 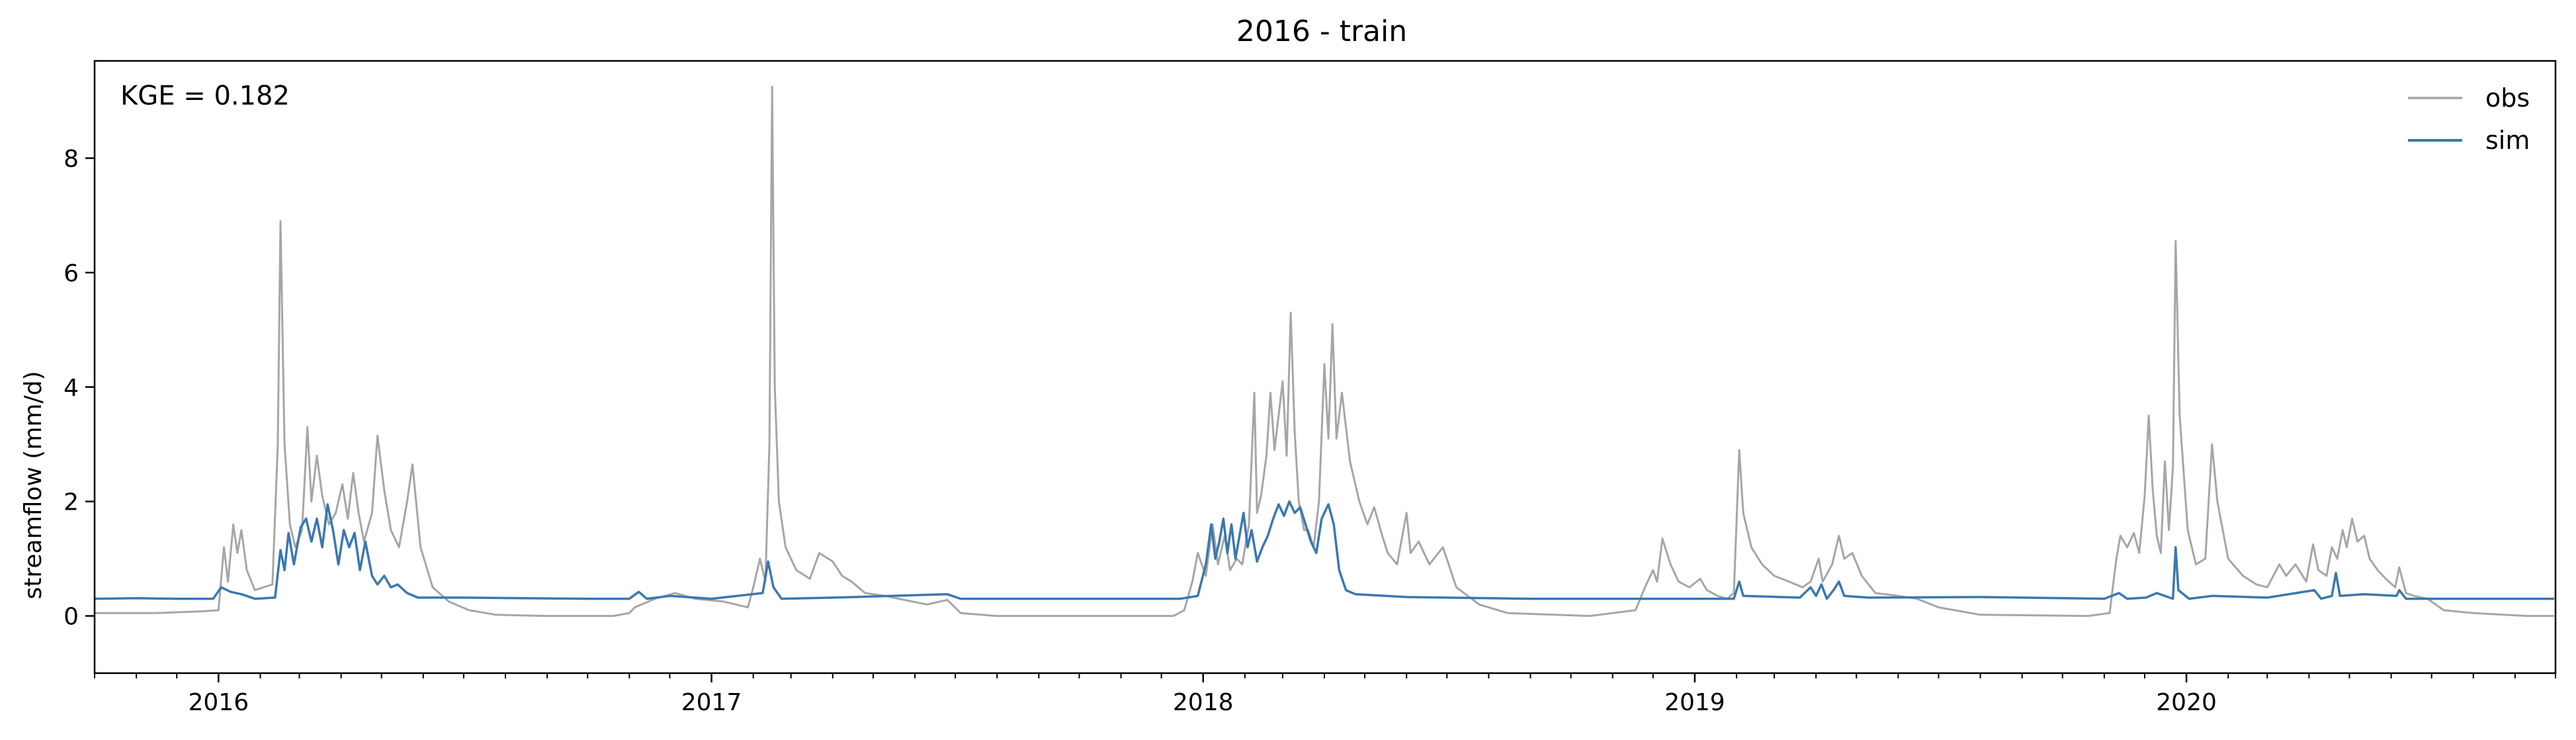 What do you see at coordinates (71, 388) in the screenshot?
I see `y-tick-label: 4` at bounding box center [71, 388].